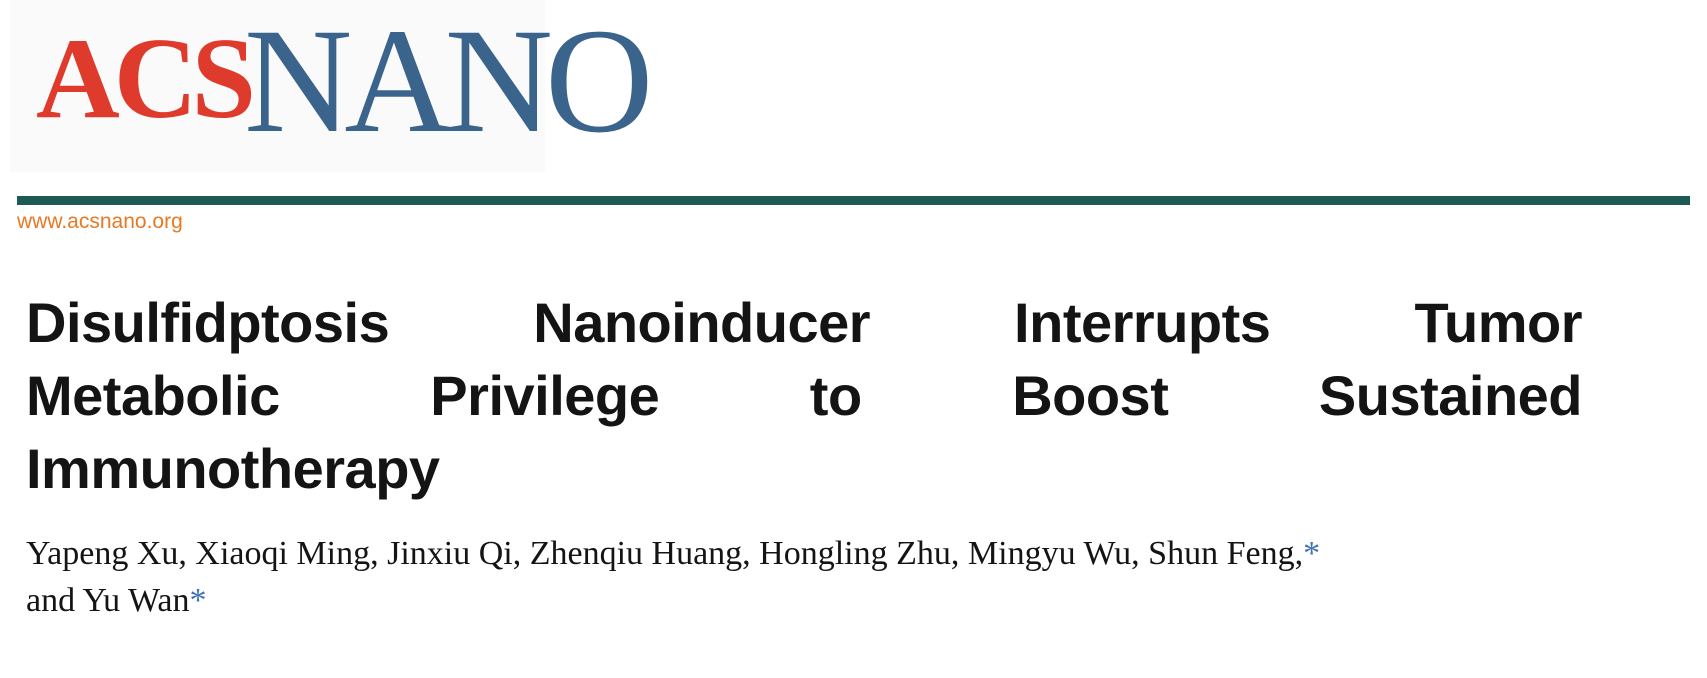 Image resolution: width=1707 pixels, height=678 pixels. I want to click on logo-acs-text: ACS, so click(146, 79).